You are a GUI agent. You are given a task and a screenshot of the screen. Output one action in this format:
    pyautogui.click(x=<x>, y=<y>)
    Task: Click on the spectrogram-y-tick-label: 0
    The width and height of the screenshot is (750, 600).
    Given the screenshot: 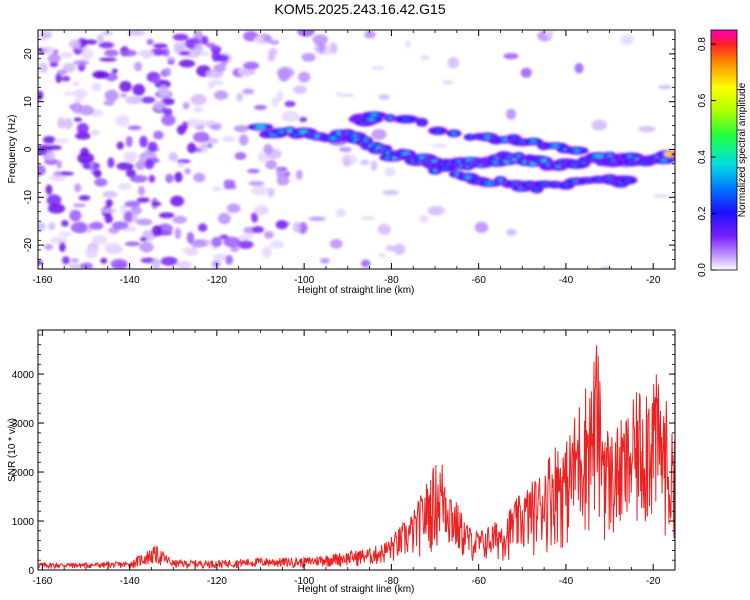 What is the action you would take?
    pyautogui.click(x=28, y=149)
    